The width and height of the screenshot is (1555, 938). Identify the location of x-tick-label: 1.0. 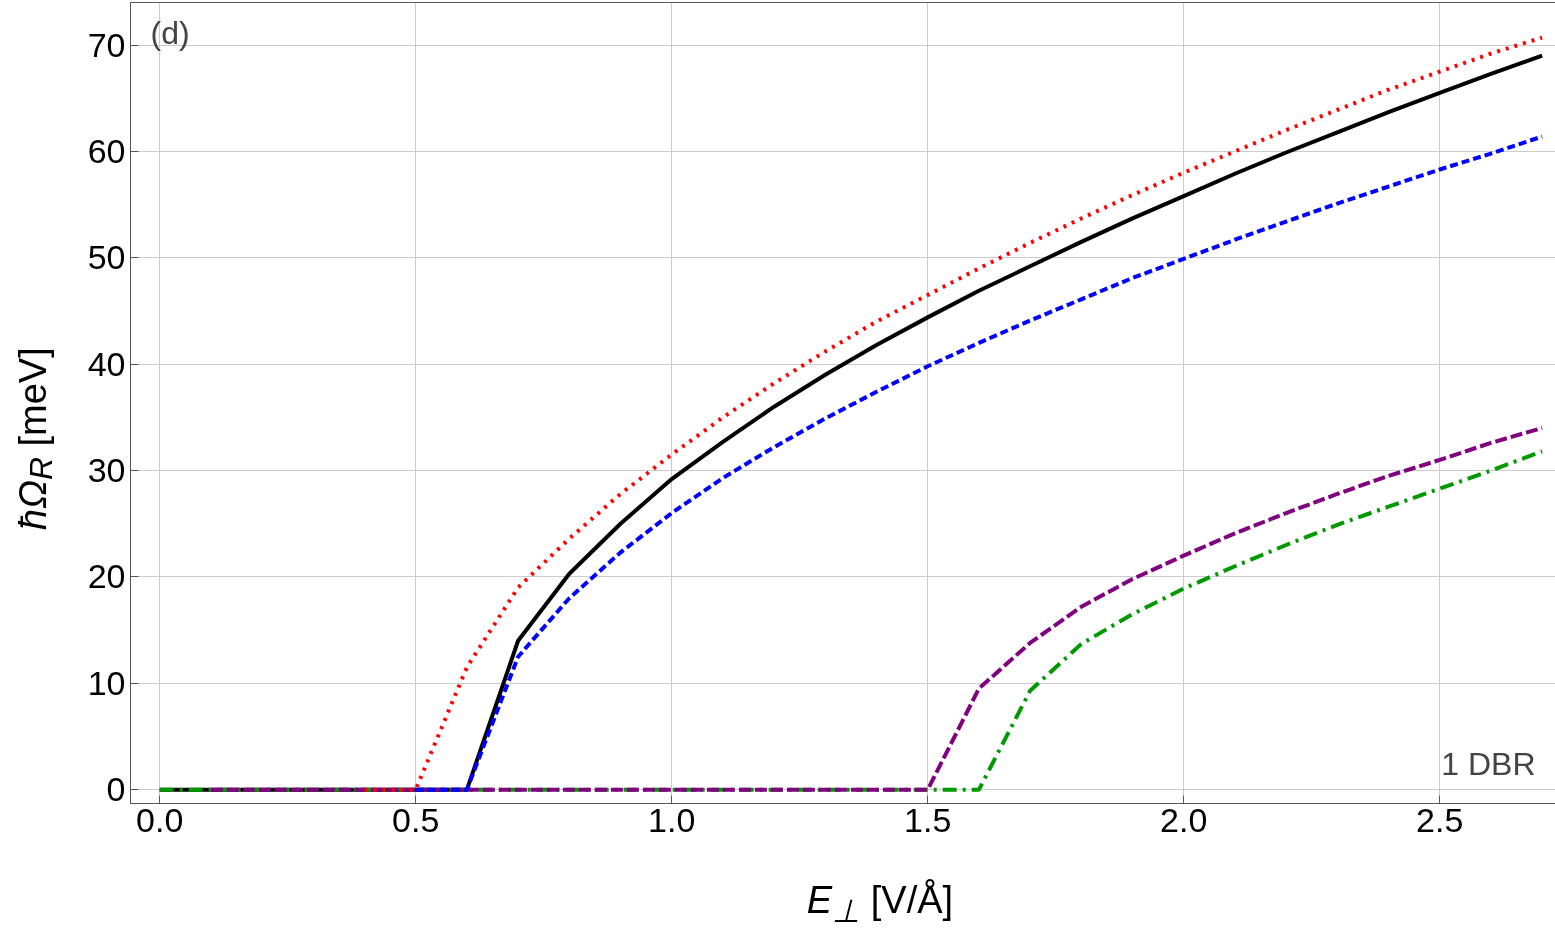
(672, 819).